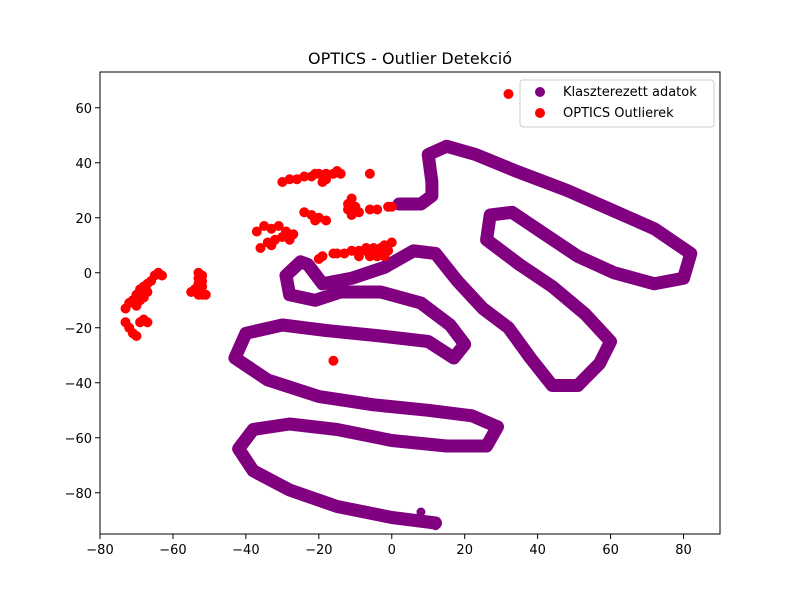 The width and height of the screenshot is (800, 600). What do you see at coordinates (172, 550) in the screenshot?
I see `x-tick-label: −60` at bounding box center [172, 550].